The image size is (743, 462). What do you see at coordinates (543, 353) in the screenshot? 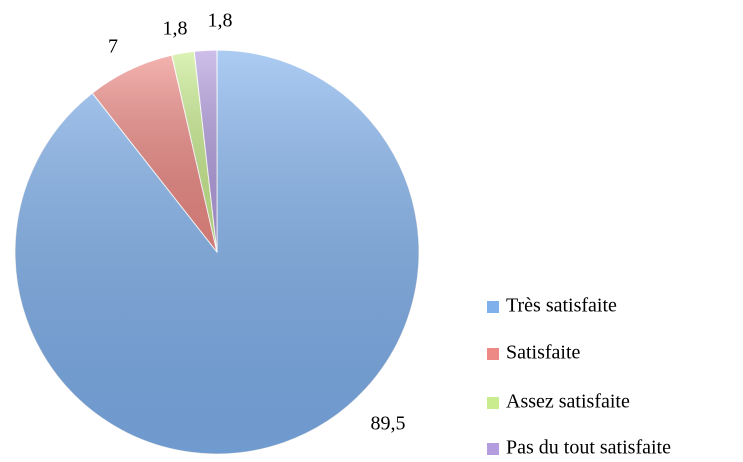
I see `legend-label: Satisfaite` at bounding box center [543, 353].